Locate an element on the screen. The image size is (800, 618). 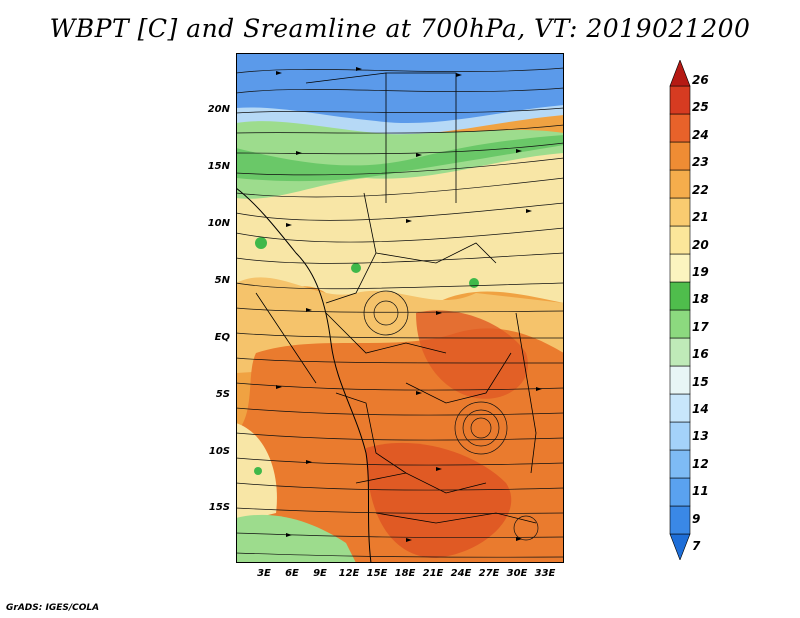
lon-label-27e: 27E is located at coordinates (489, 573).